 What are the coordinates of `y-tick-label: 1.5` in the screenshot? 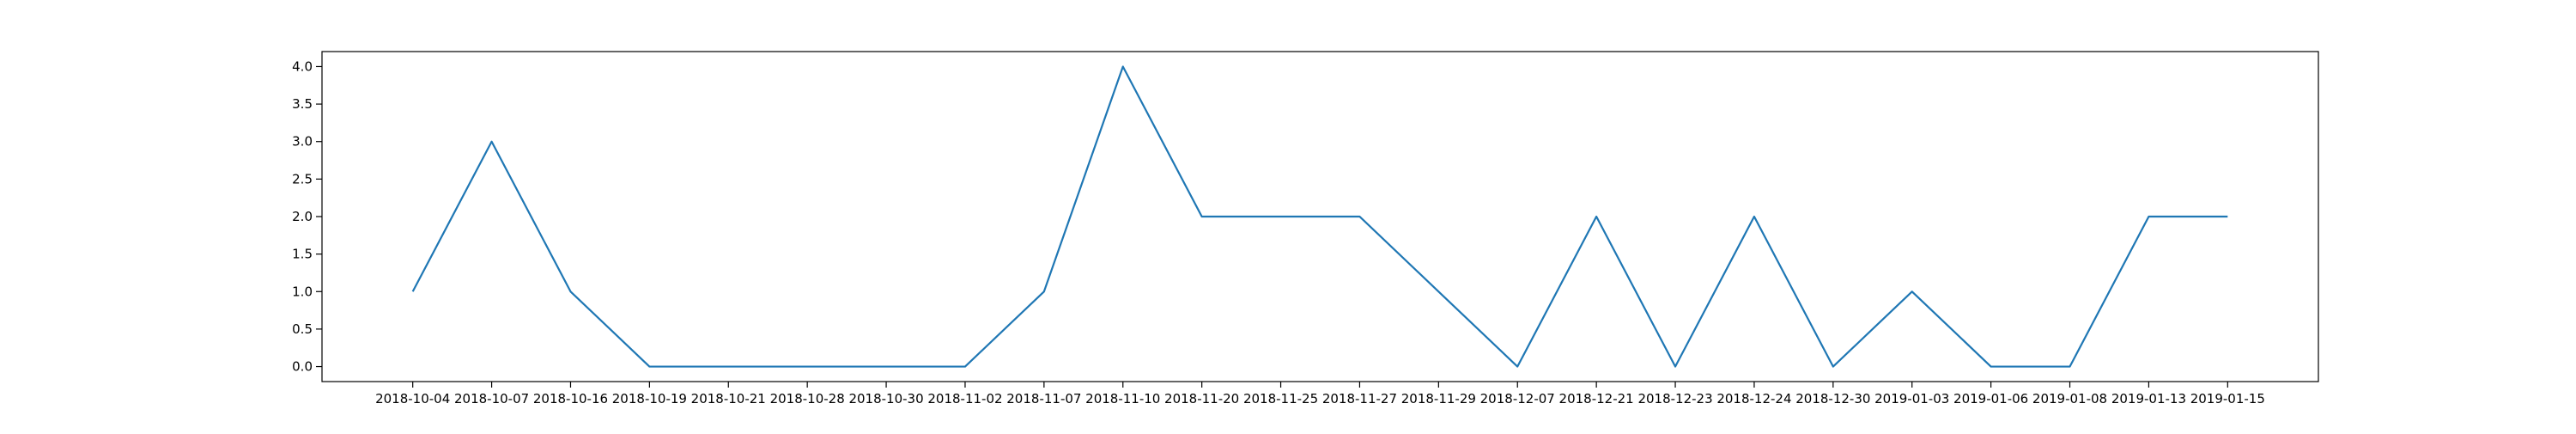 It's located at (302, 255).